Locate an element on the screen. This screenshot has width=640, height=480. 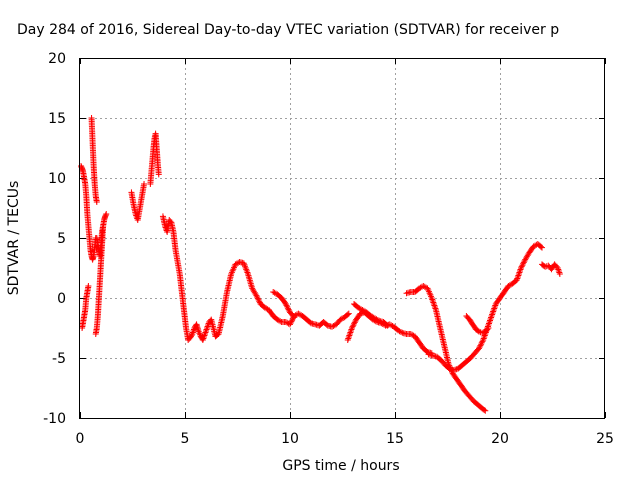
x-tick-label: 5 is located at coordinates (185, 439).